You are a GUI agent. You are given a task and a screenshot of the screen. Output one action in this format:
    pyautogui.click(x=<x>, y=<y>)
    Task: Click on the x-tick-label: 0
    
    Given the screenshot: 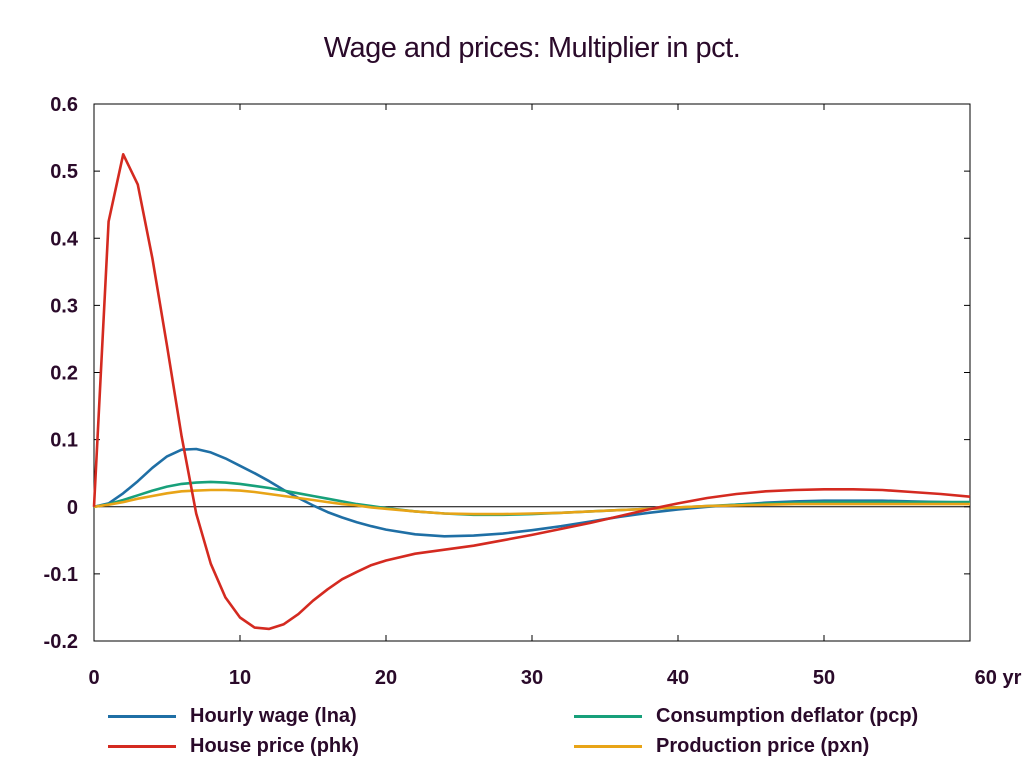 What is the action you would take?
    pyautogui.click(x=93, y=678)
    